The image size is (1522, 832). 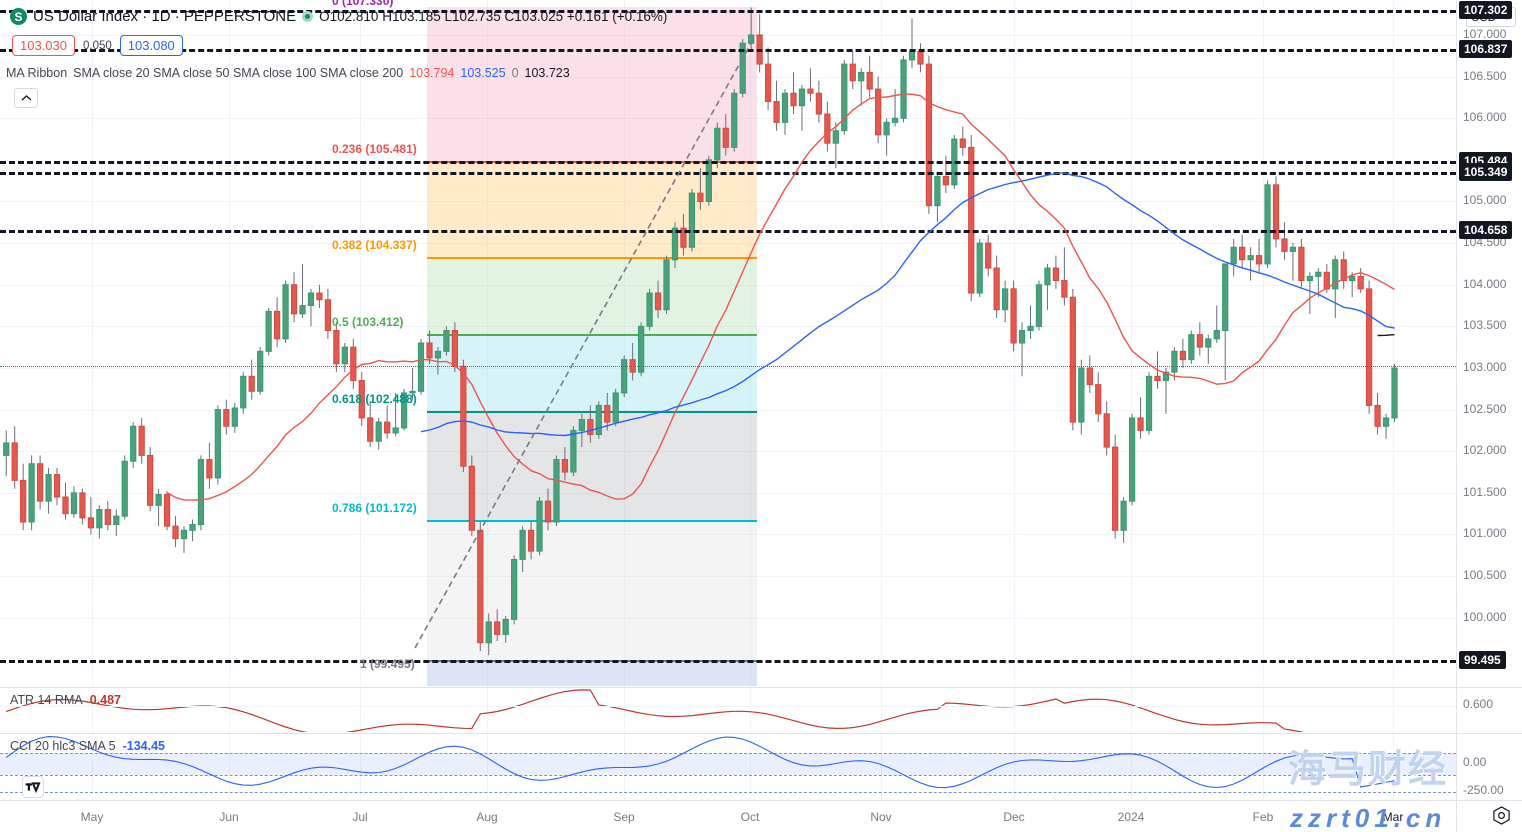 I want to click on price-tick-label: 107.000, so click(x=1485, y=33).